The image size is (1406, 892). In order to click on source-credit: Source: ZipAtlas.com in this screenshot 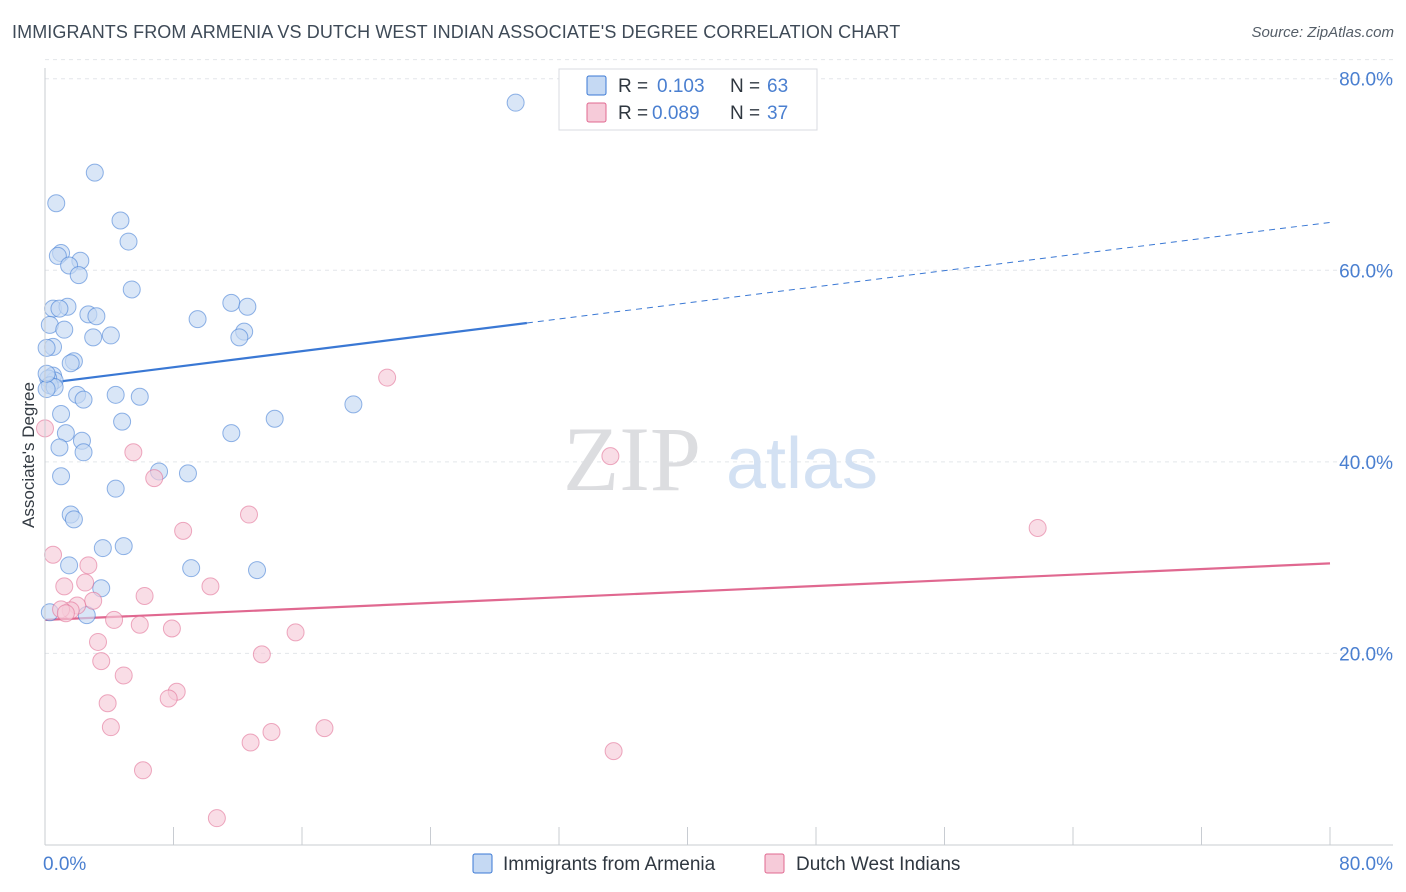, I will do `click(1322, 32)`.